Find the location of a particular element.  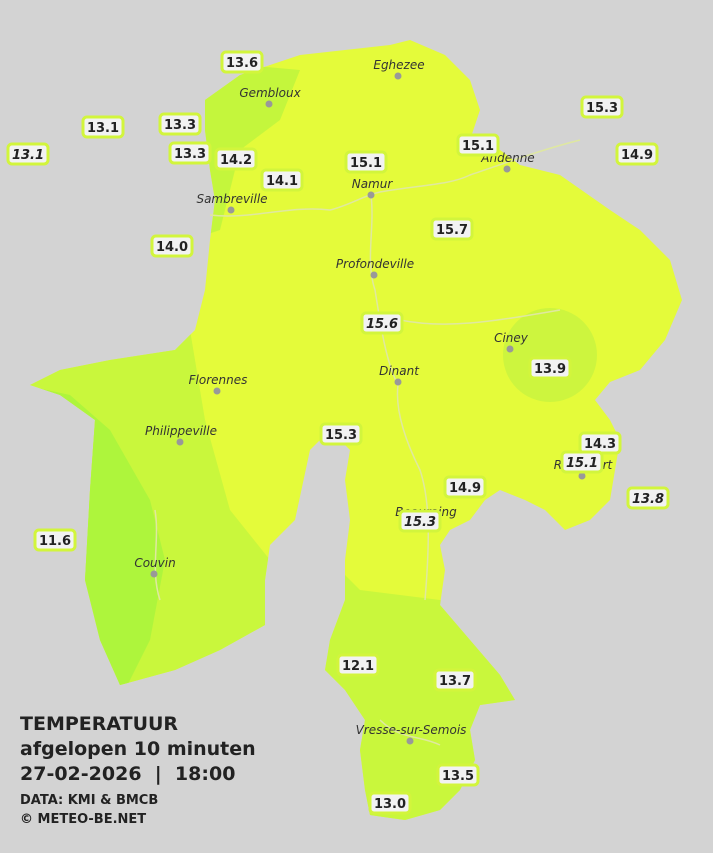

station-value: 13.6 is located at coordinates (242, 63).